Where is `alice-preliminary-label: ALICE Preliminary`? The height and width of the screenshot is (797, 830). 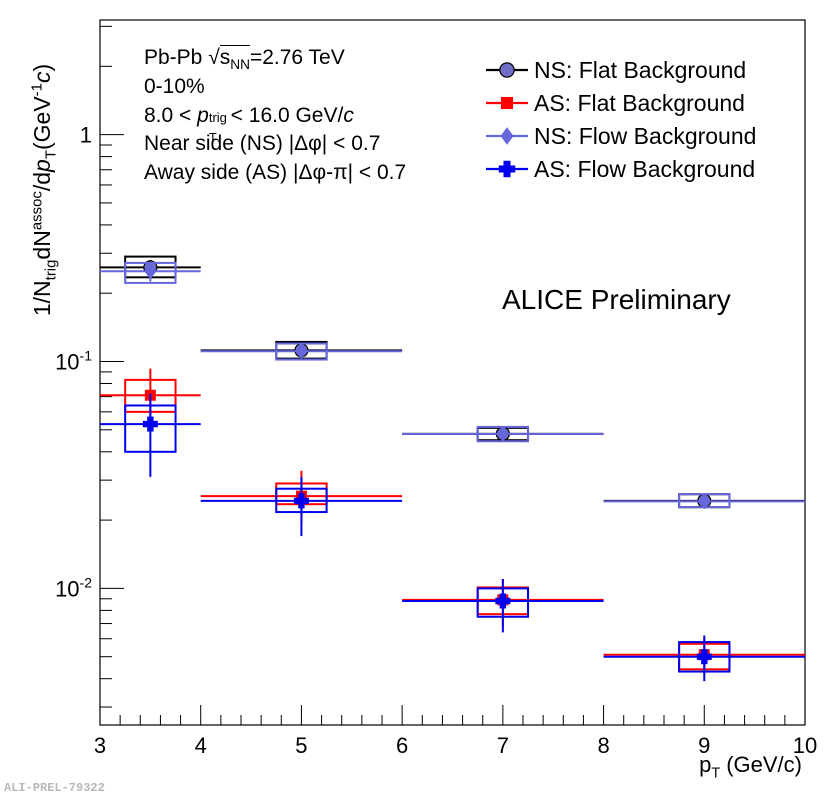
alice-preliminary-label: ALICE Preliminary is located at coordinates (616, 299).